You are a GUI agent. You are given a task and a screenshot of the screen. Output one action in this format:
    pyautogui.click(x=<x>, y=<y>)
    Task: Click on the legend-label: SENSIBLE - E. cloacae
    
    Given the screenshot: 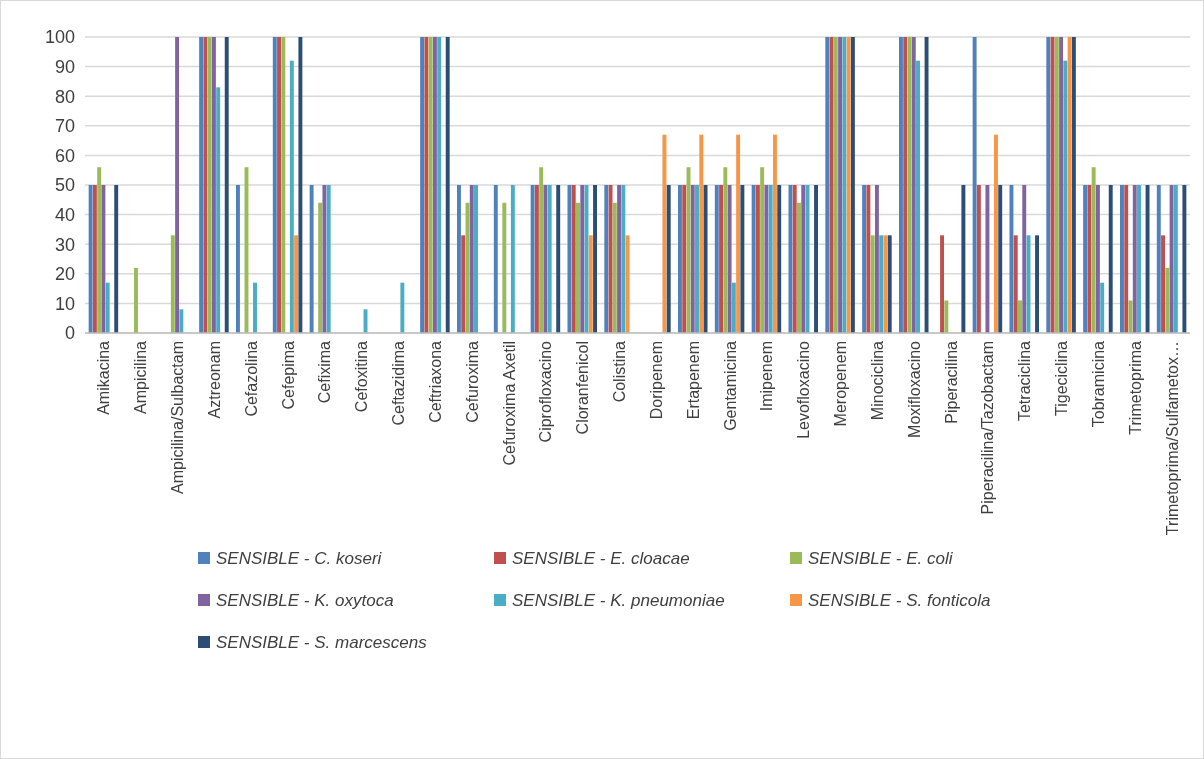 What is the action you would take?
    pyautogui.click(x=601, y=558)
    